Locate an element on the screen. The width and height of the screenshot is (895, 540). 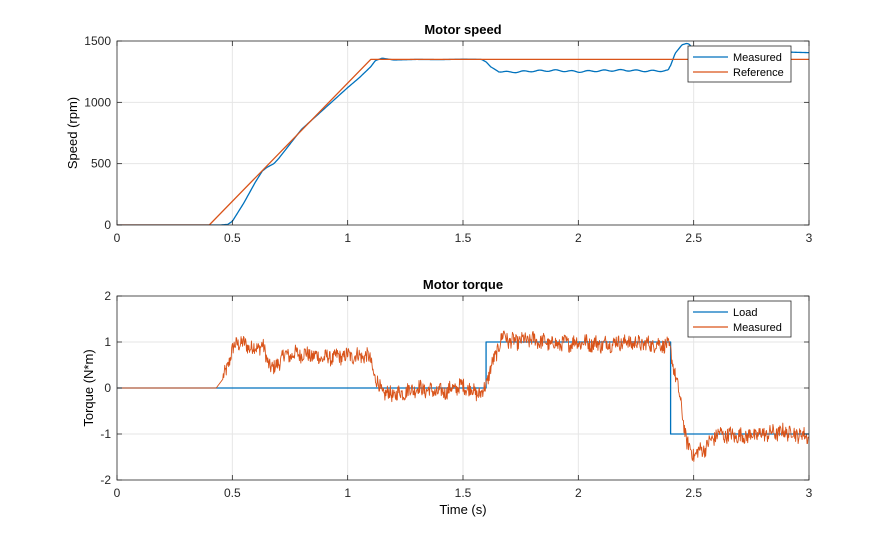
x-axis-label: Time (s) is located at coordinates (462, 509).